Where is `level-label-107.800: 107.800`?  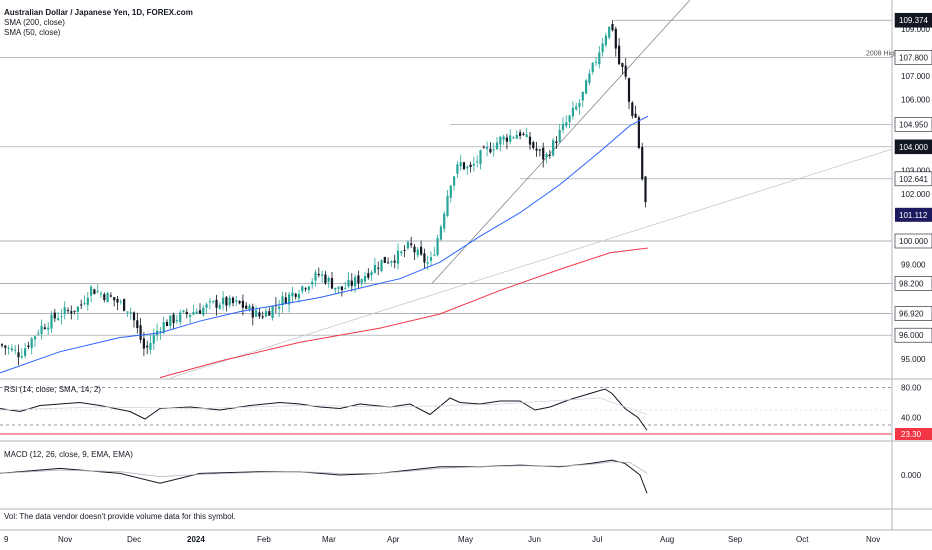
level-label-107.800: 107.800 is located at coordinates (913, 57).